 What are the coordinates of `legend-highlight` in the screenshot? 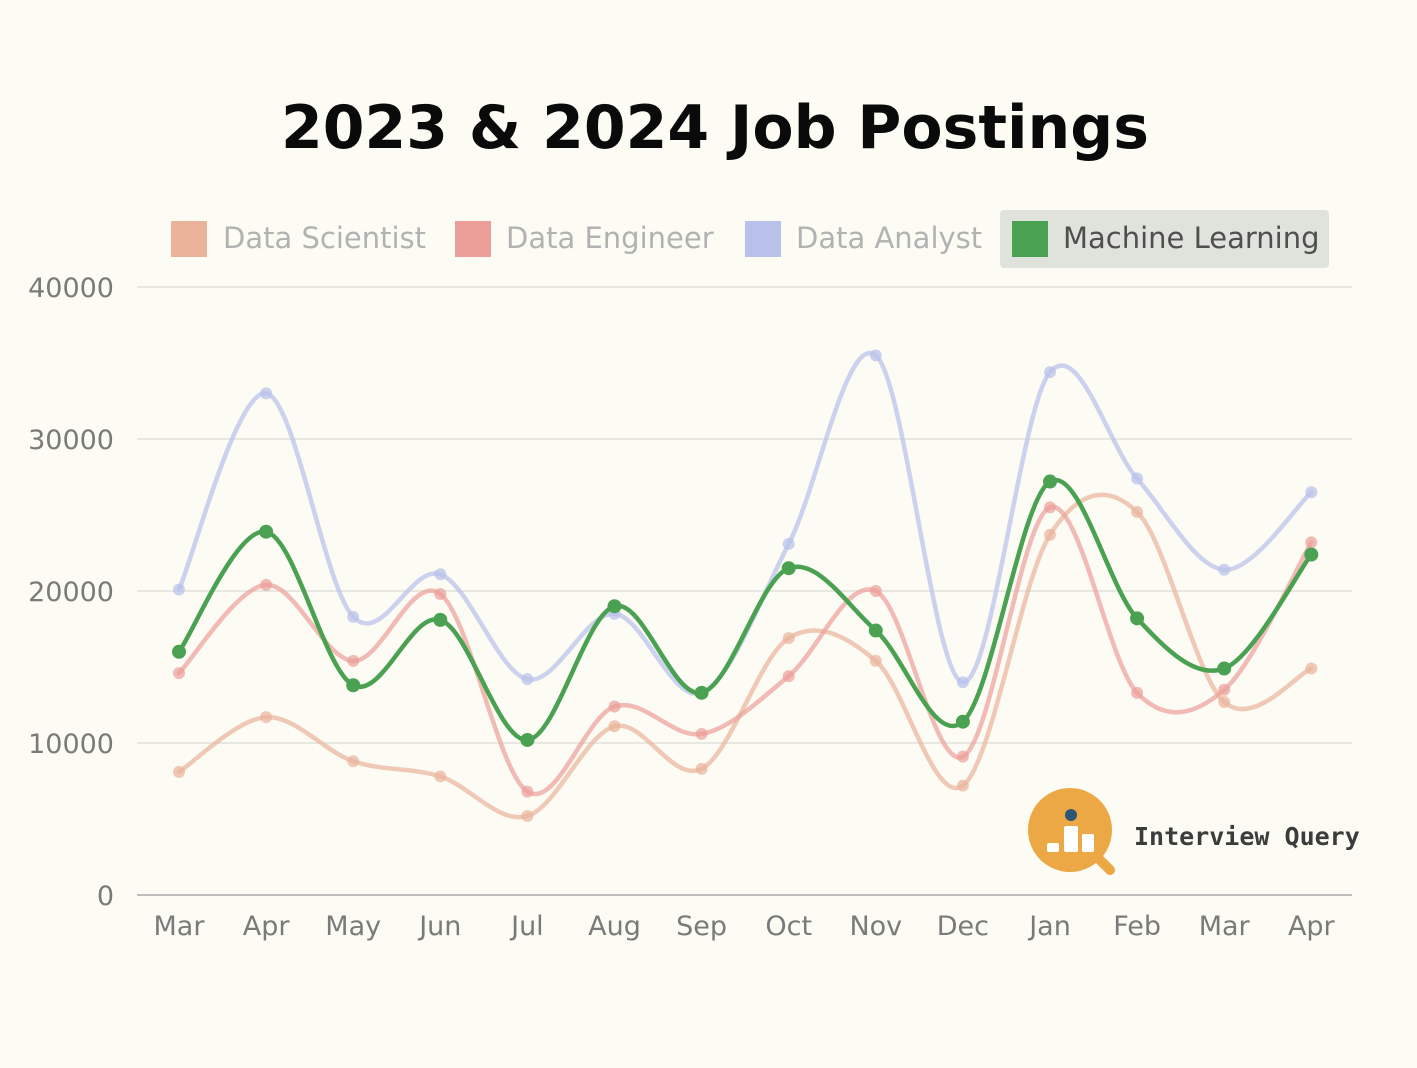 It's located at (1164, 239).